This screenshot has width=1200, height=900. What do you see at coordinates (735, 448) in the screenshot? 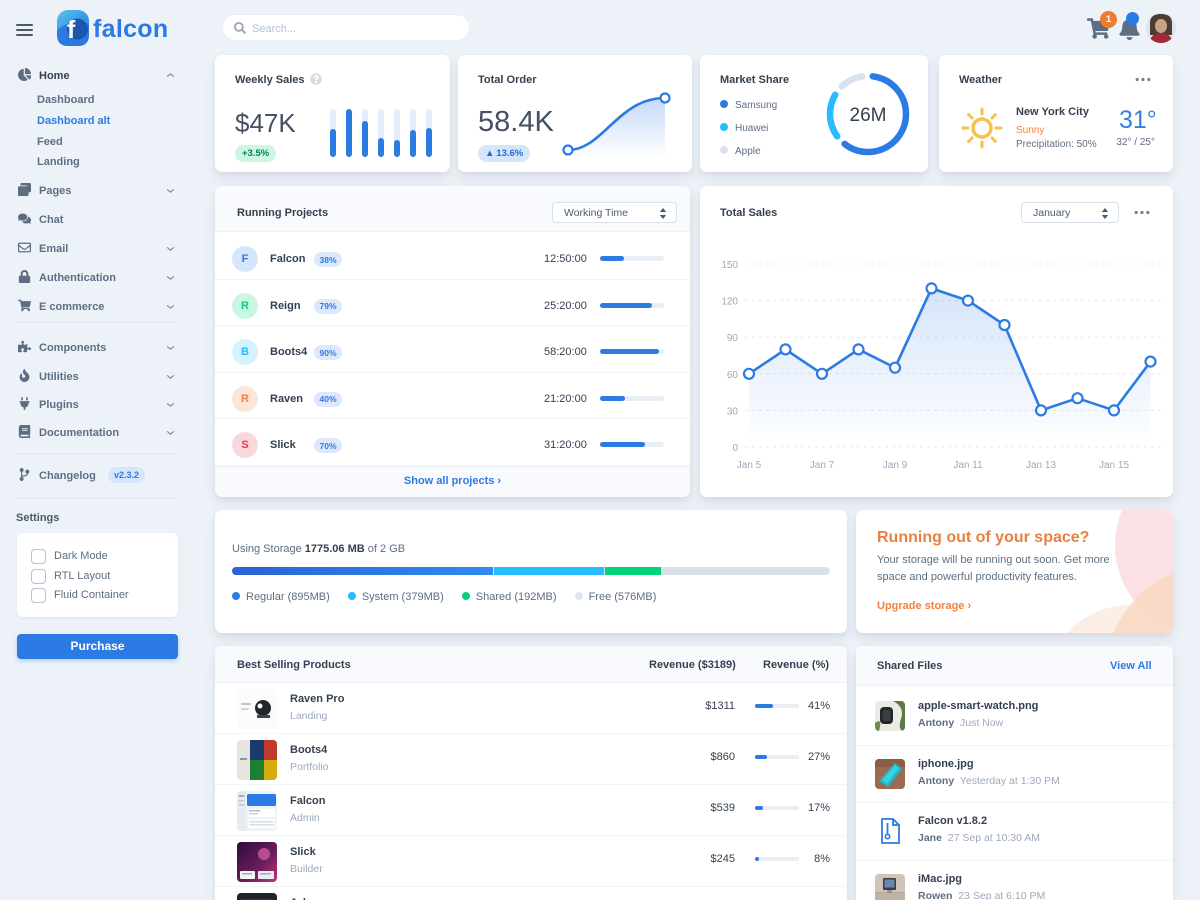
I see `svg-text: 0` at bounding box center [735, 448].